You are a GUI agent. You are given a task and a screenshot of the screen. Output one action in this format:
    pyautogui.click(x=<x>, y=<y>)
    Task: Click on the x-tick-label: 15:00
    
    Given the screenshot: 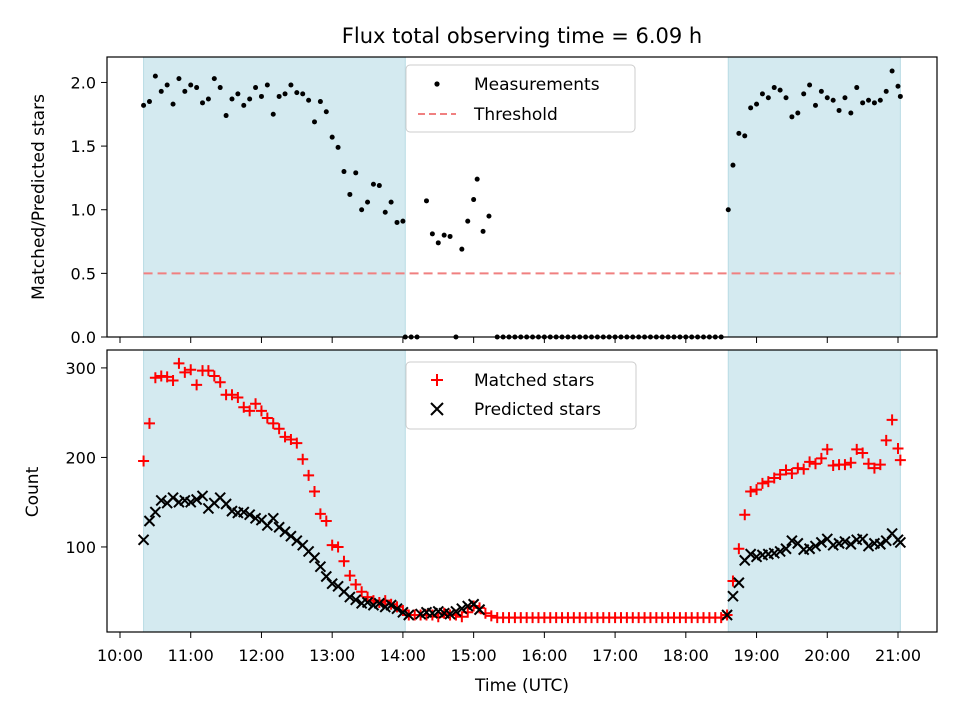 What is the action you would take?
    pyautogui.click(x=474, y=655)
    